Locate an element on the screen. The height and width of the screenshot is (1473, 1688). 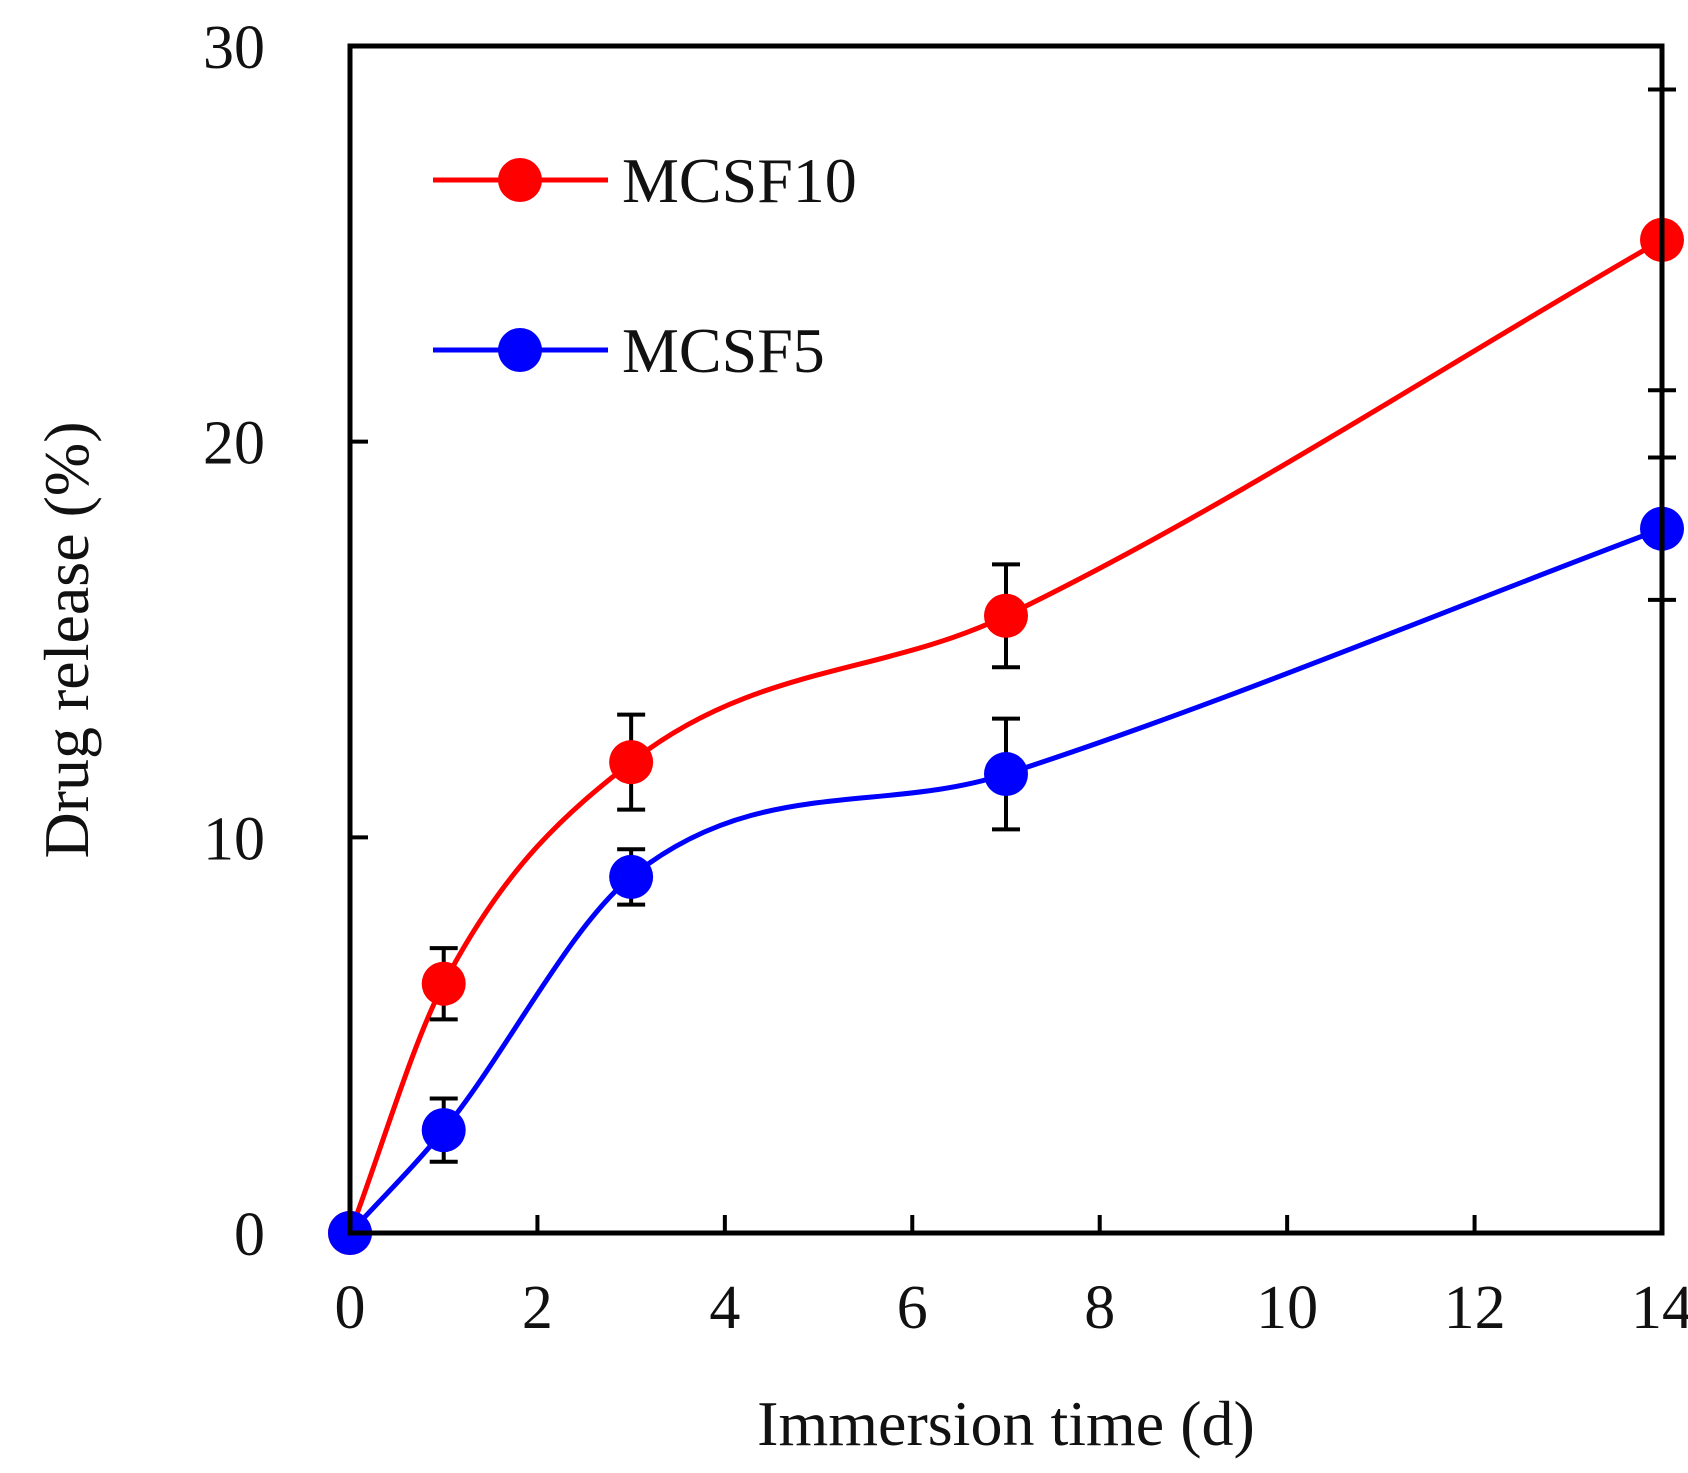
x-axis-title: Immersion time (d) is located at coordinates (1006, 1423).